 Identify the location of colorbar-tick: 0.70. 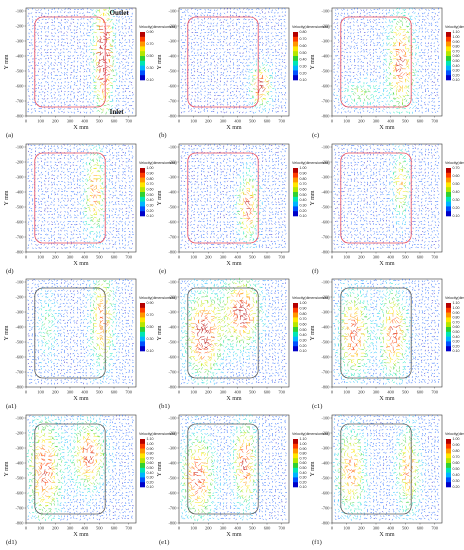
(303, 39).